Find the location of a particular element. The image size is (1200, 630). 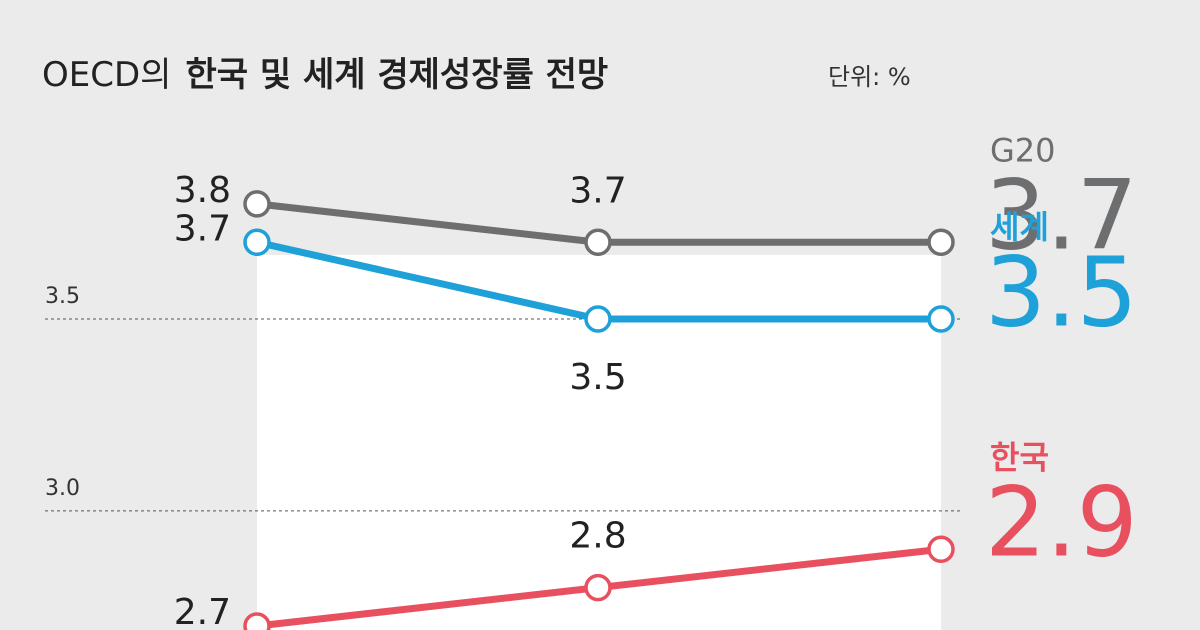

series-name: G20 is located at coordinates (1023, 150).